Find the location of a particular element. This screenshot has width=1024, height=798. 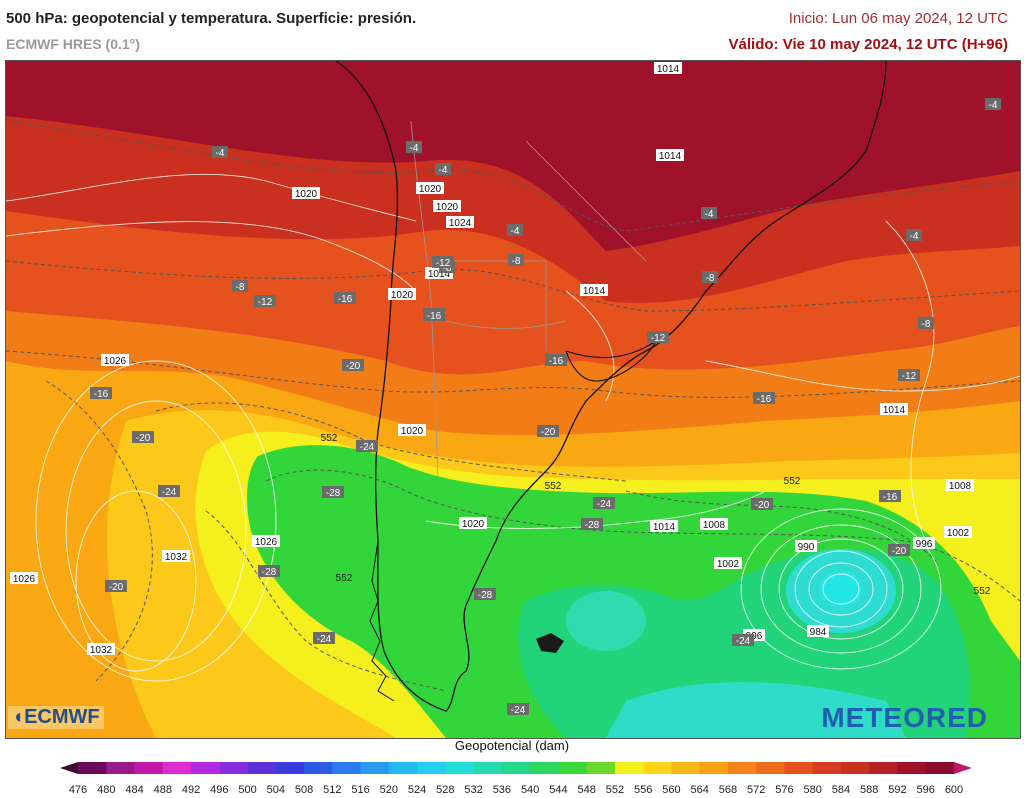

legend-tick-label: 496 is located at coordinates (219, 790).